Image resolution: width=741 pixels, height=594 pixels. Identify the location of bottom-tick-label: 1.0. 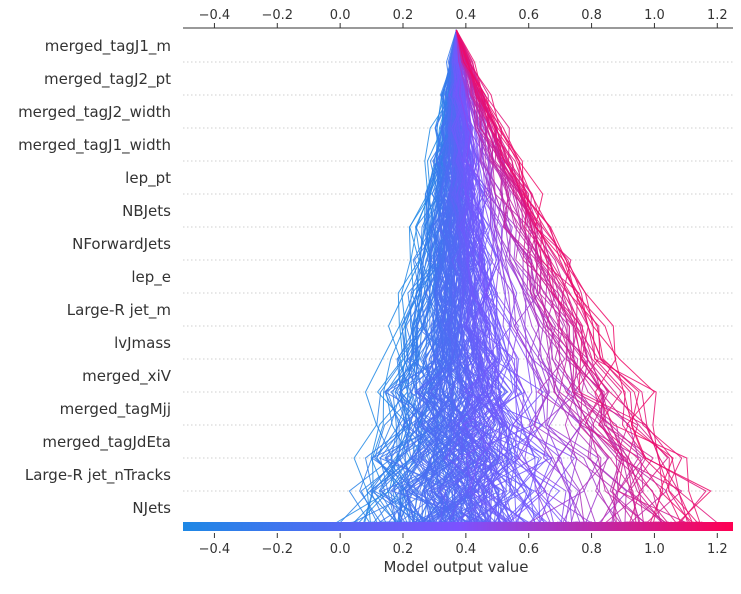
(654, 549).